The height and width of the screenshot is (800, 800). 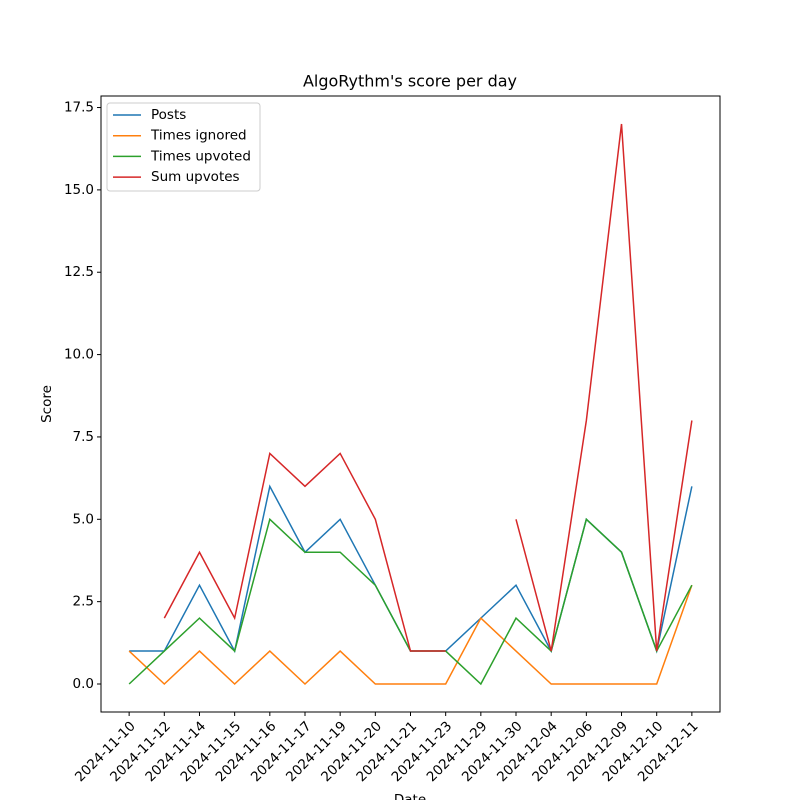 I want to click on y-tick-label: 15.0, so click(x=79, y=190).